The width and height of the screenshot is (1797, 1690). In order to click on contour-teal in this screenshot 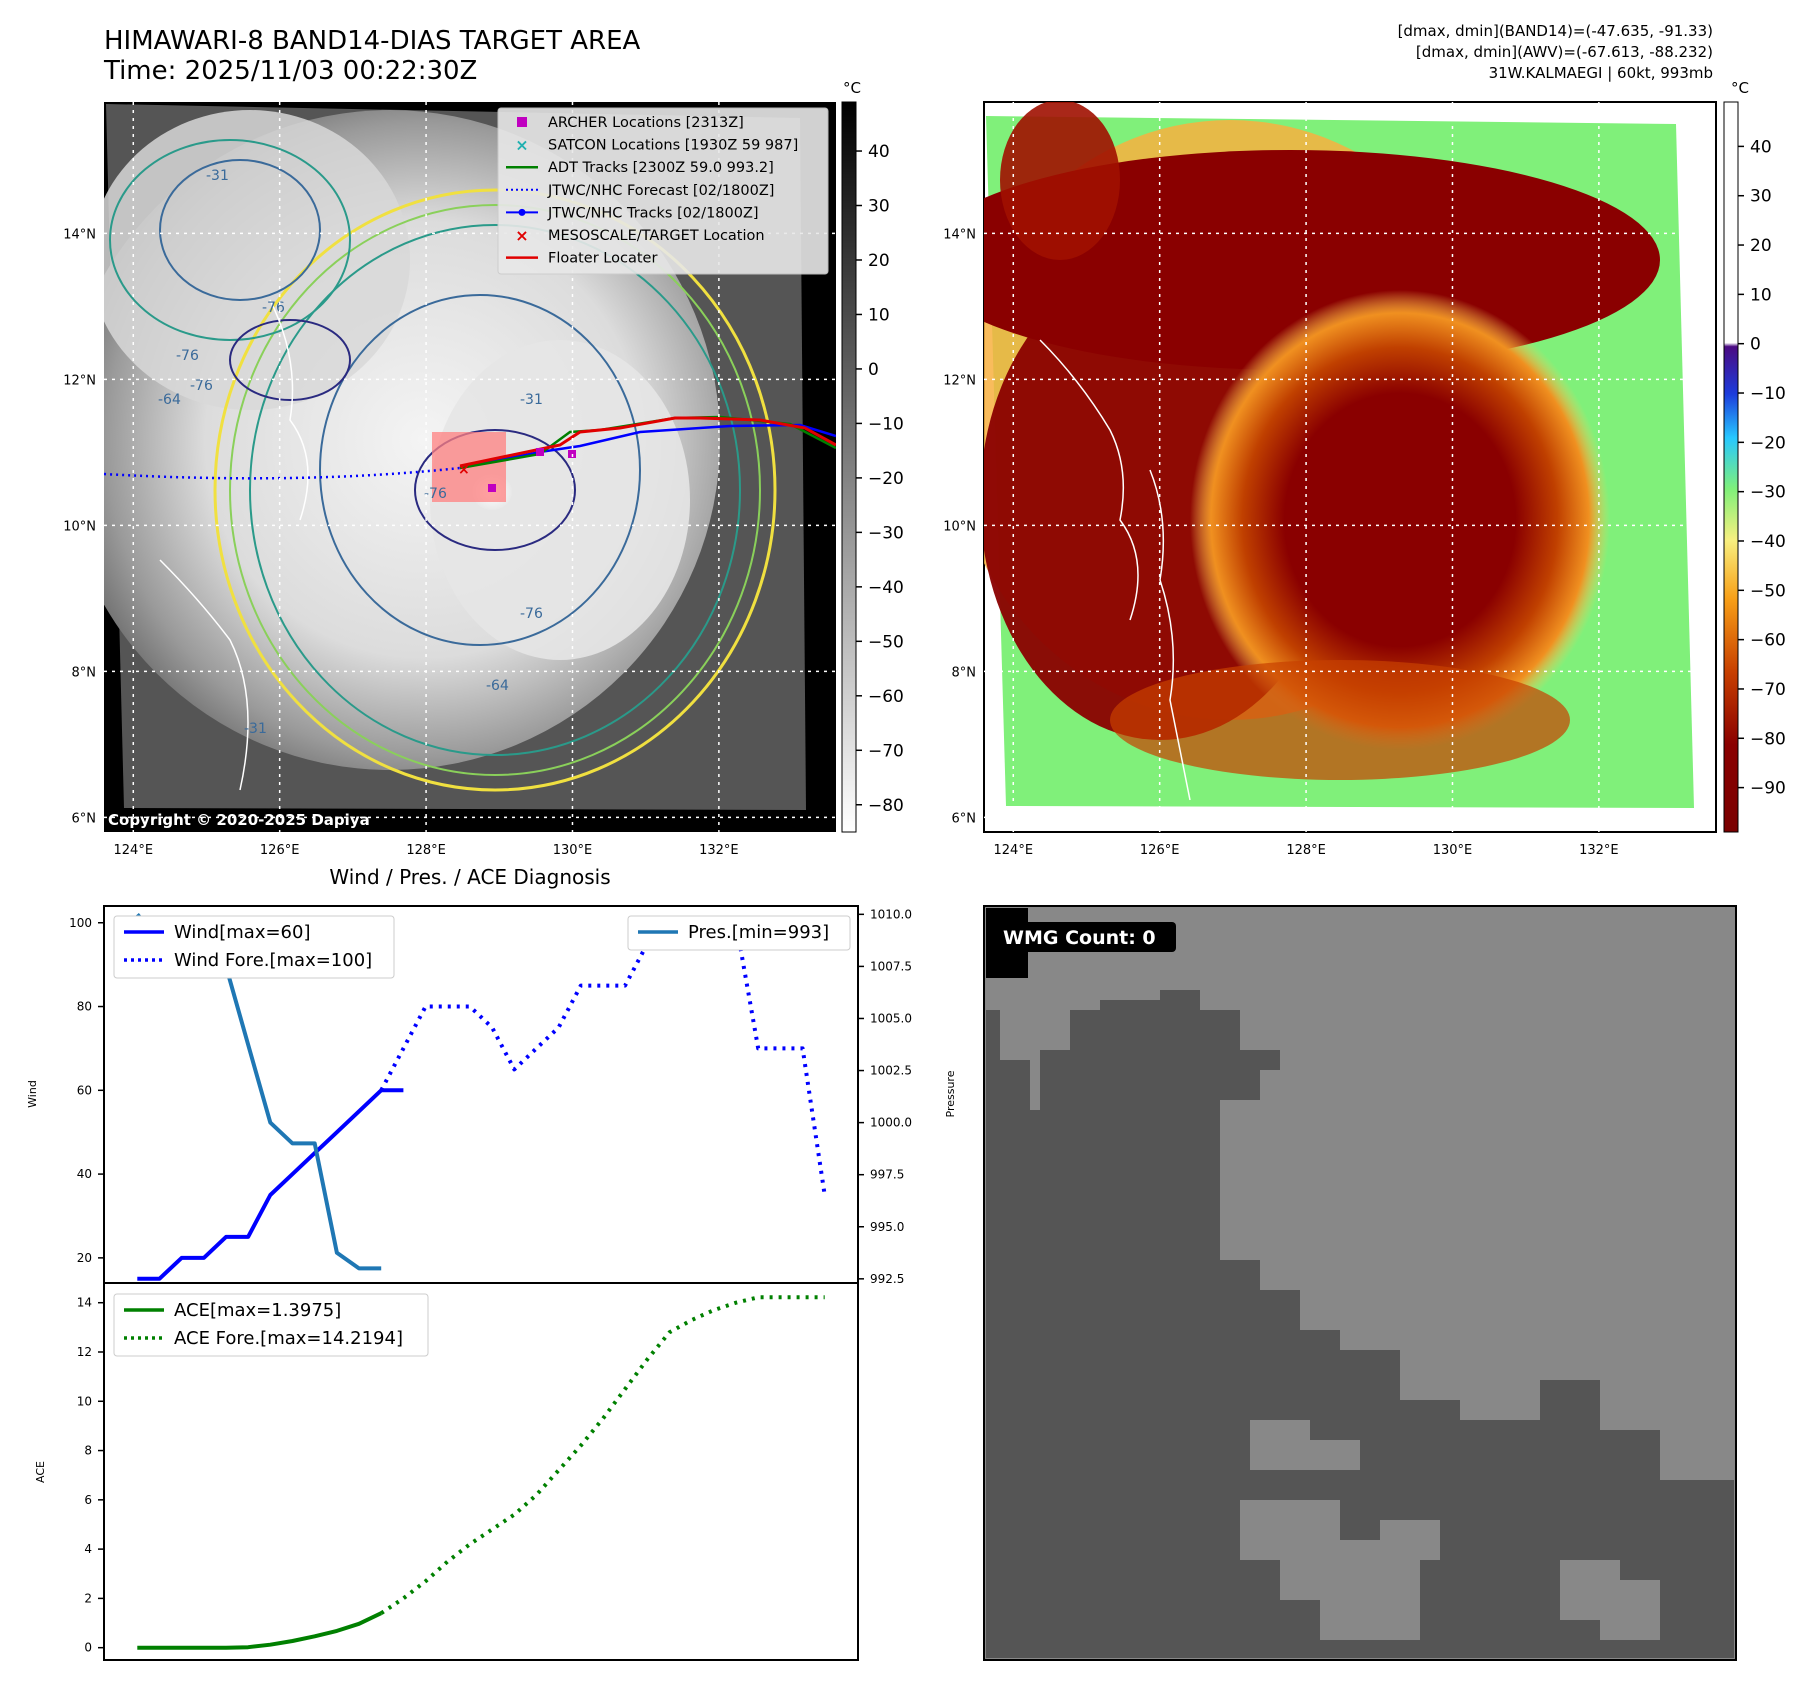, I will do `click(495, 490)`.